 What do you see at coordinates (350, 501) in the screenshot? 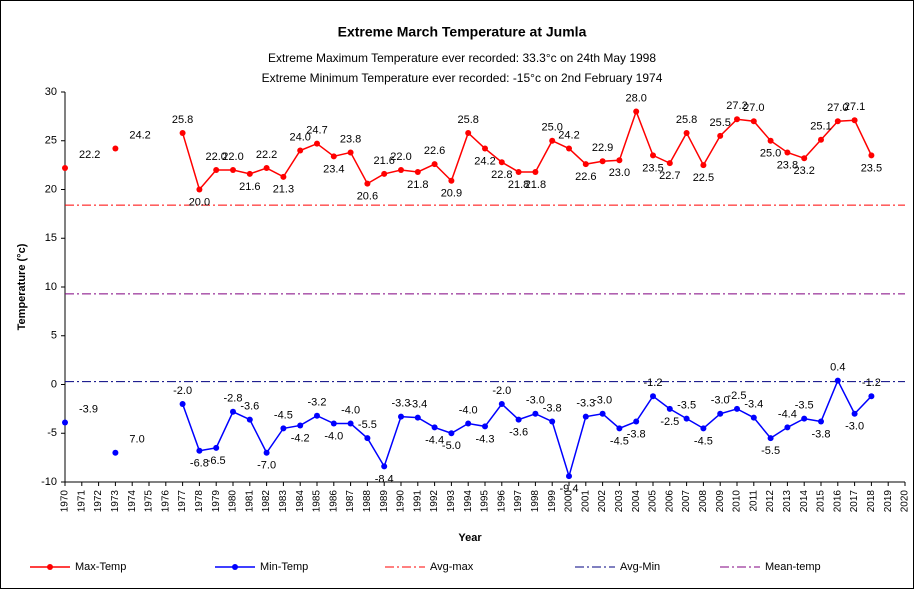
I see `x-tick-label: 1987` at bounding box center [350, 501].